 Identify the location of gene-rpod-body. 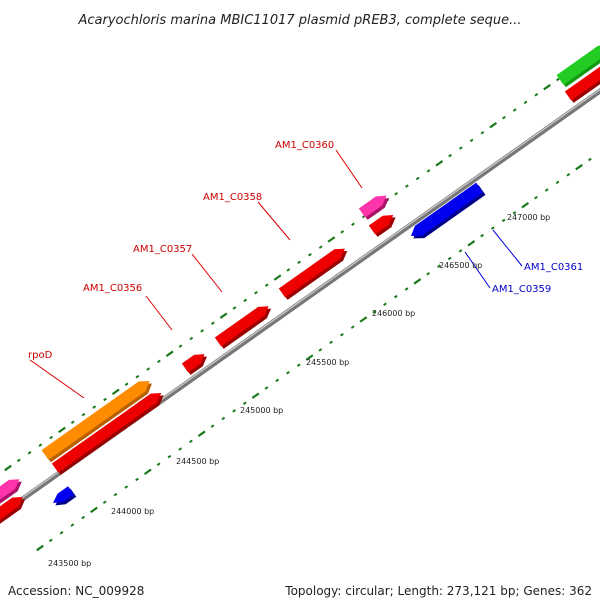
(95, 420).